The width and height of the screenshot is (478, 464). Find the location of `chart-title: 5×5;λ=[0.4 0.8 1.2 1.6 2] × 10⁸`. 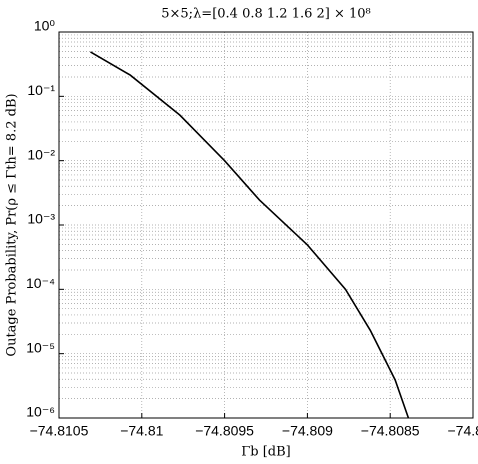

chart-title: 5×5;λ=[0.4 0.8 1.2 1.6 2] × 10⁸ is located at coordinates (266, 14).